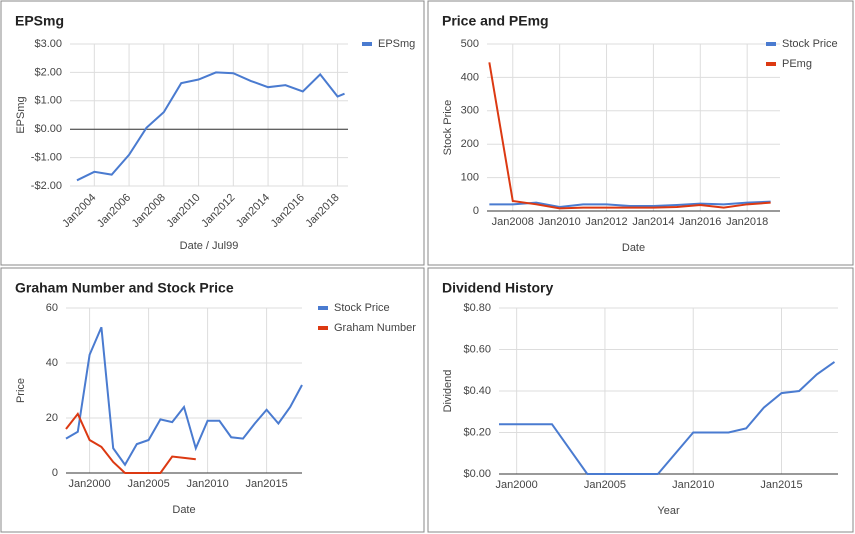 Image resolution: width=855 pixels, height=534 pixels. I want to click on y-axis-label: Dividend, so click(448, 391).